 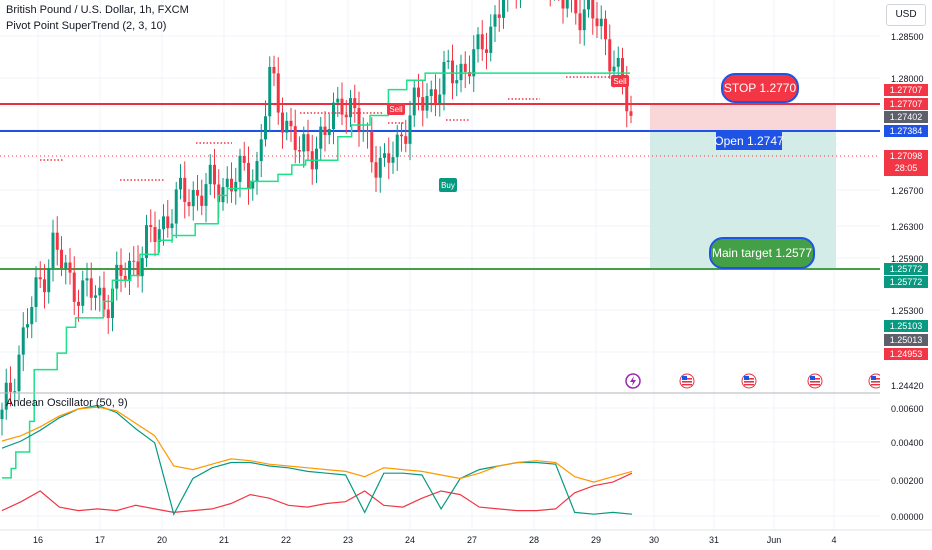 I want to click on sell-label: Sell, so click(x=396, y=109).